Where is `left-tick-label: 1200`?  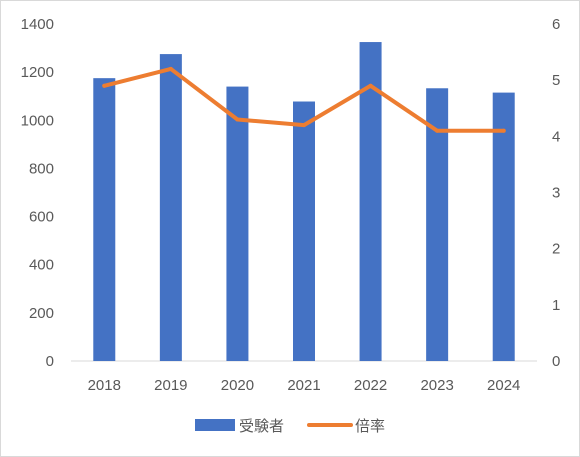 left-tick-label: 1200 is located at coordinates (37, 72).